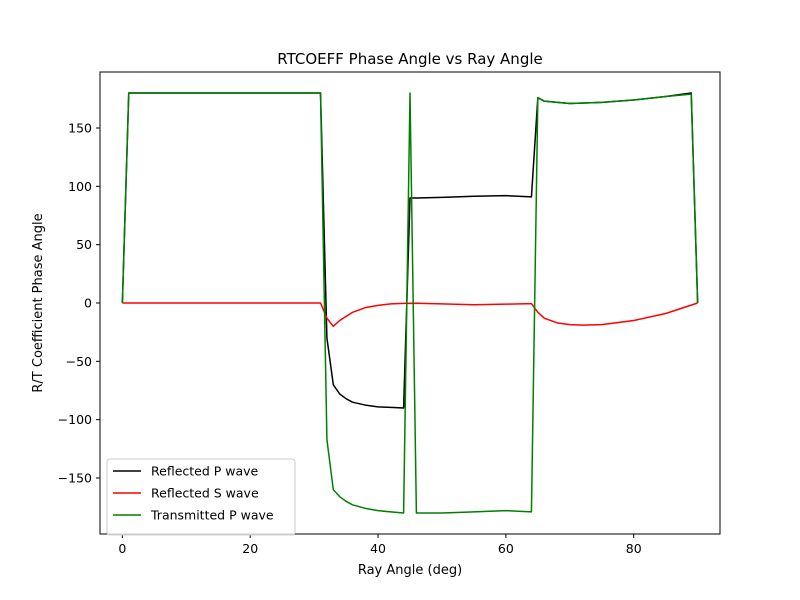 The height and width of the screenshot is (600, 800). I want to click on legend-label: Transmitted P wave, so click(212, 515).